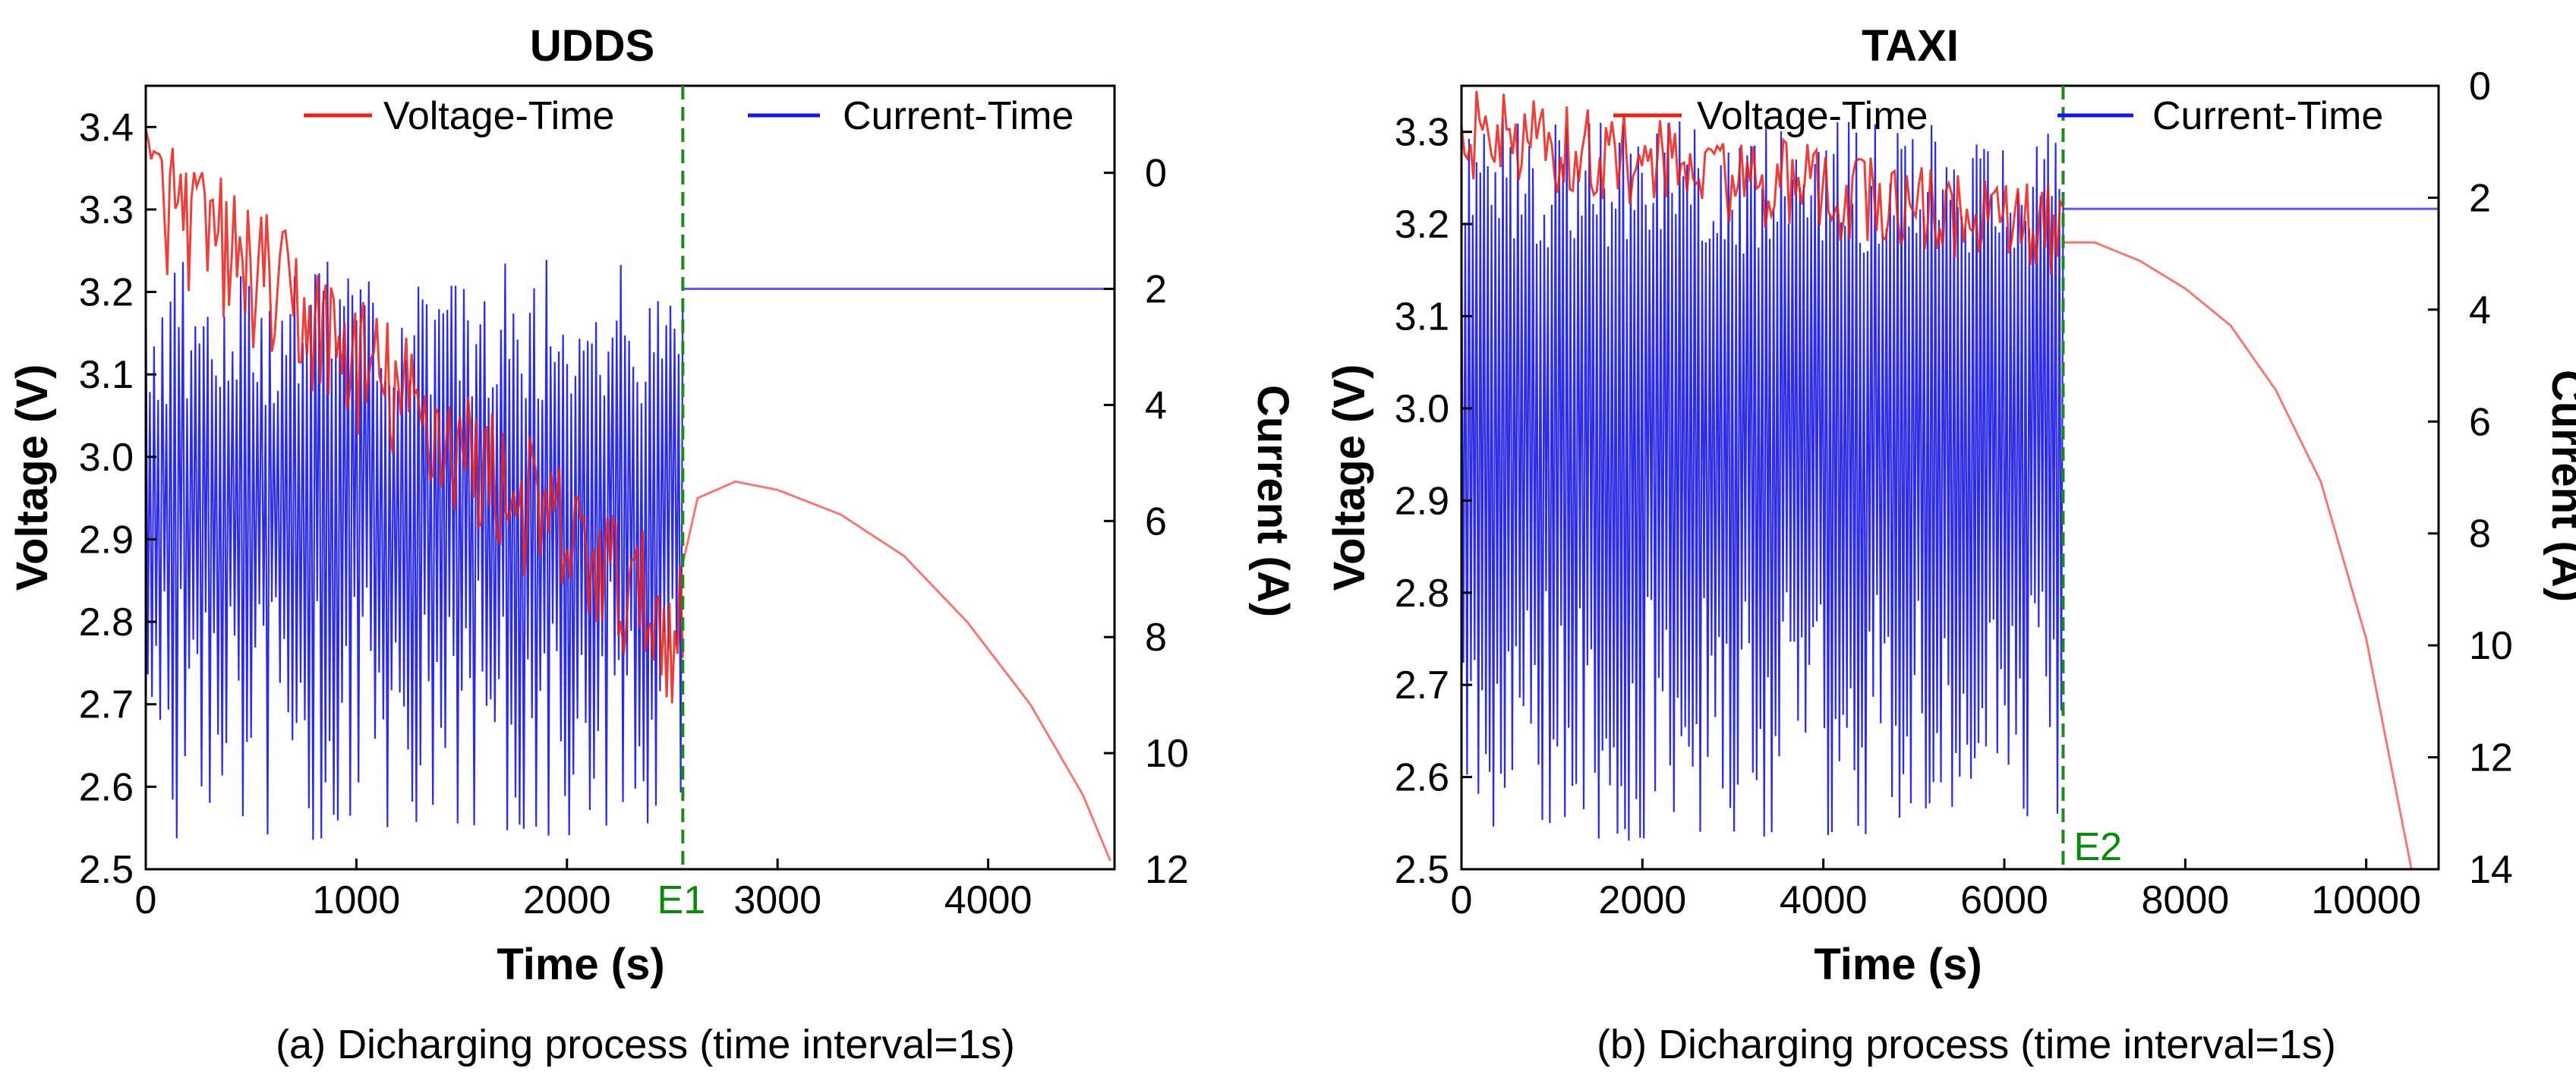 This screenshot has height=1081, width=2576. What do you see at coordinates (592, 46) in the screenshot?
I see `chart-title: UDDS` at bounding box center [592, 46].